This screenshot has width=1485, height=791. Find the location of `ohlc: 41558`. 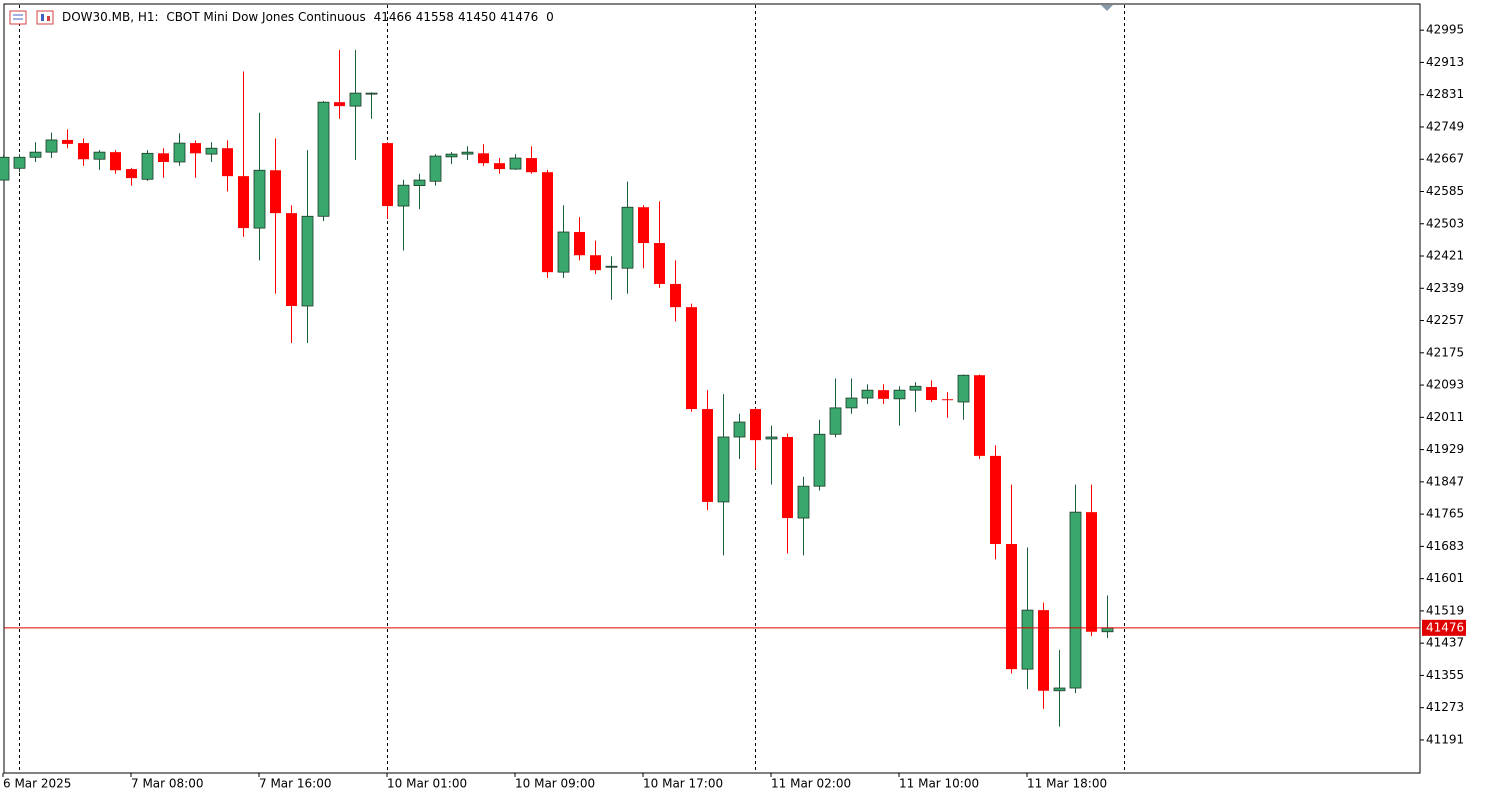

ohlc: 41558 is located at coordinates (434, 17).